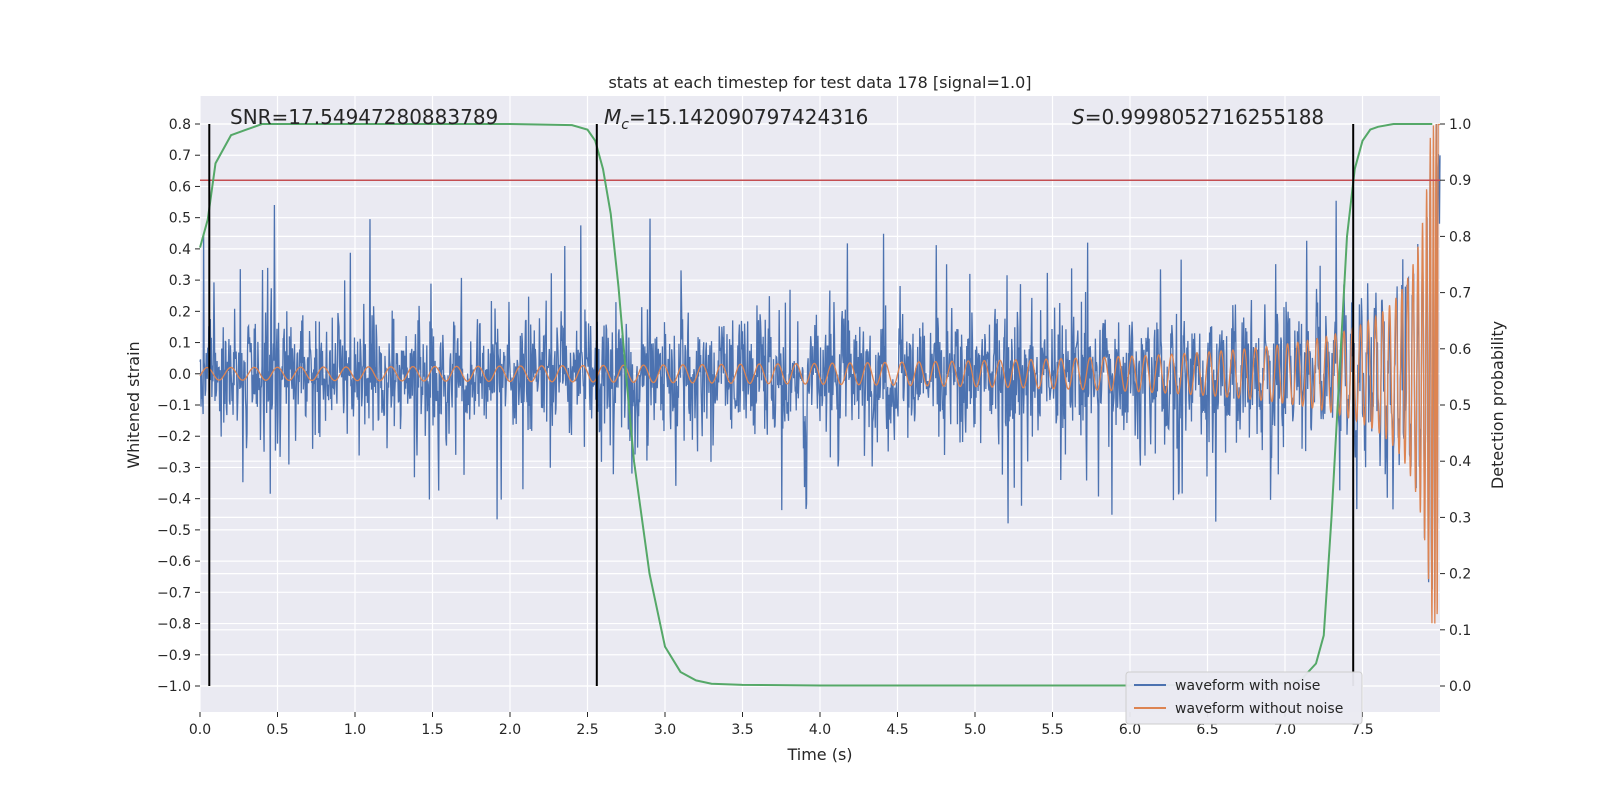  What do you see at coordinates (174, 531) in the screenshot?
I see `y-tick-label: −0.5` at bounding box center [174, 531].